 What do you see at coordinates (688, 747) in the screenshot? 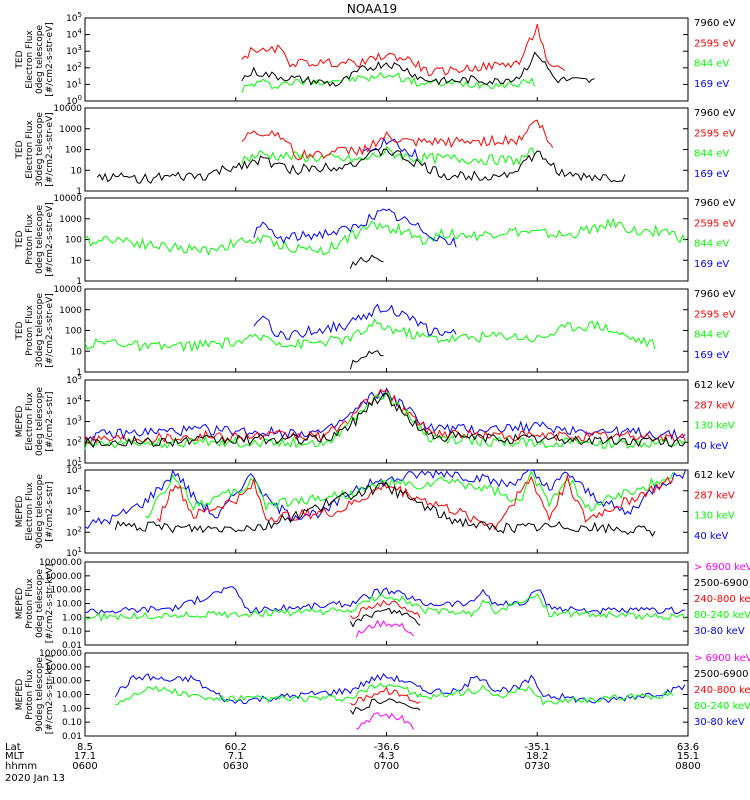
I see `time-axis-value: 63.6` at bounding box center [688, 747].